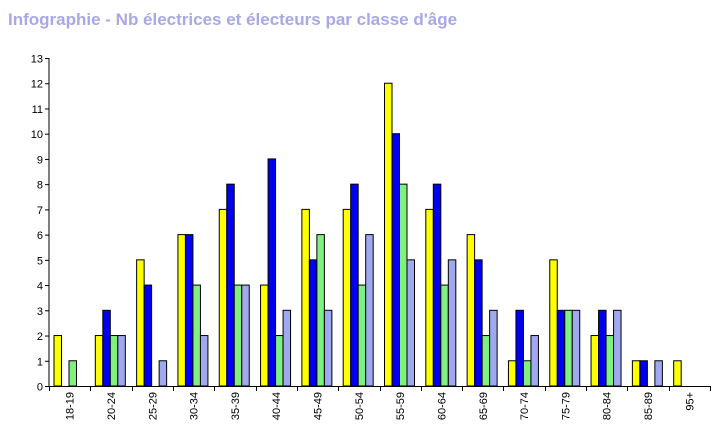 The height and width of the screenshot is (429, 728). I want to click on bar-45-49-s1, so click(305, 297).